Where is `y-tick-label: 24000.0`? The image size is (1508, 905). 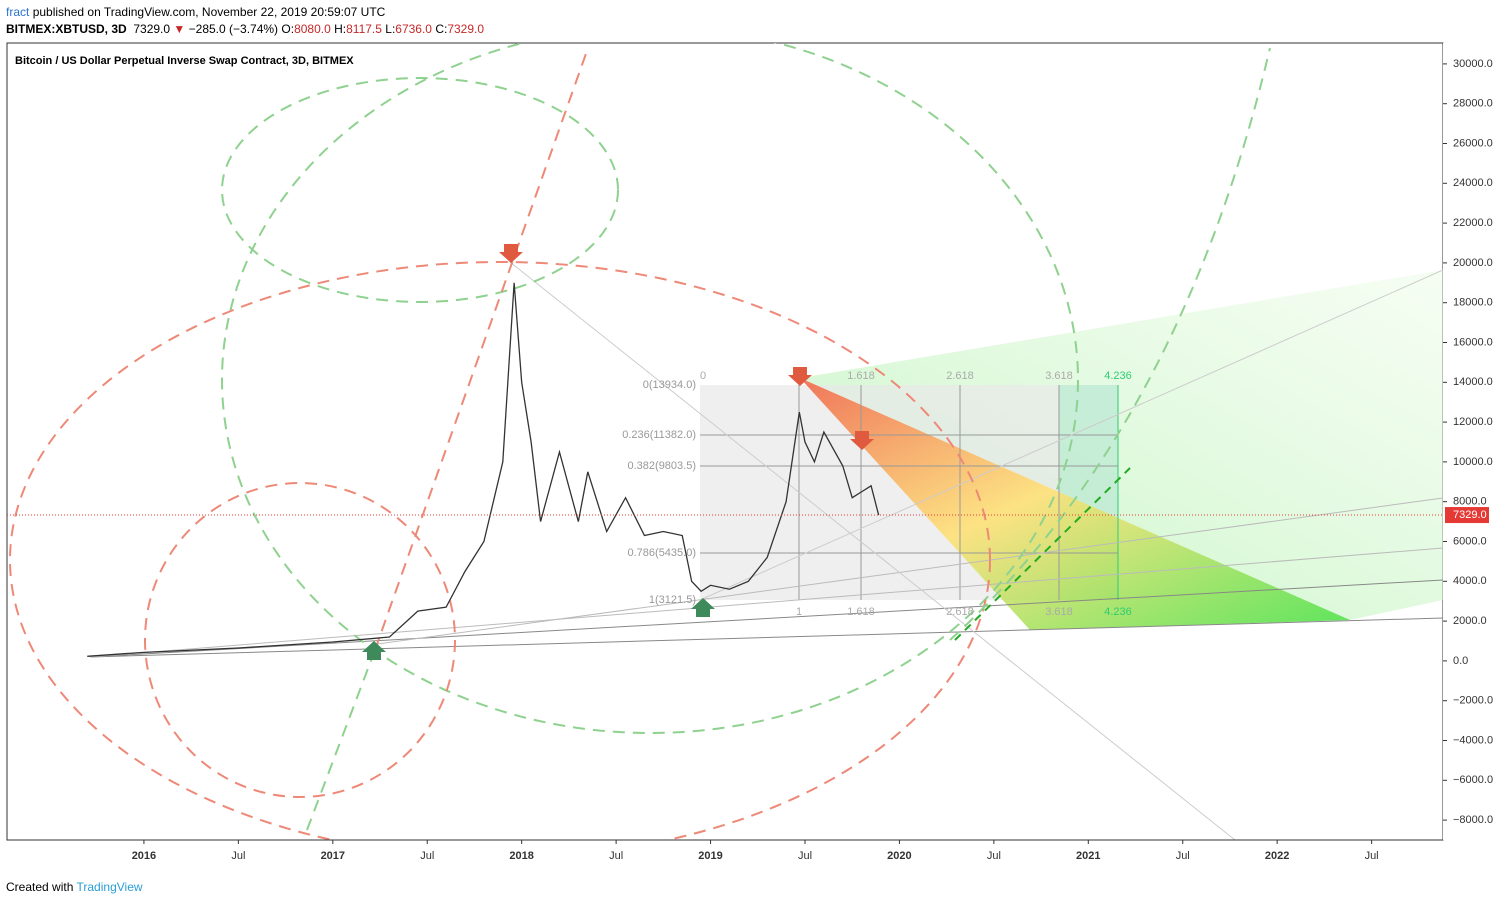 y-tick-label: 24000.0 is located at coordinates (1473, 183).